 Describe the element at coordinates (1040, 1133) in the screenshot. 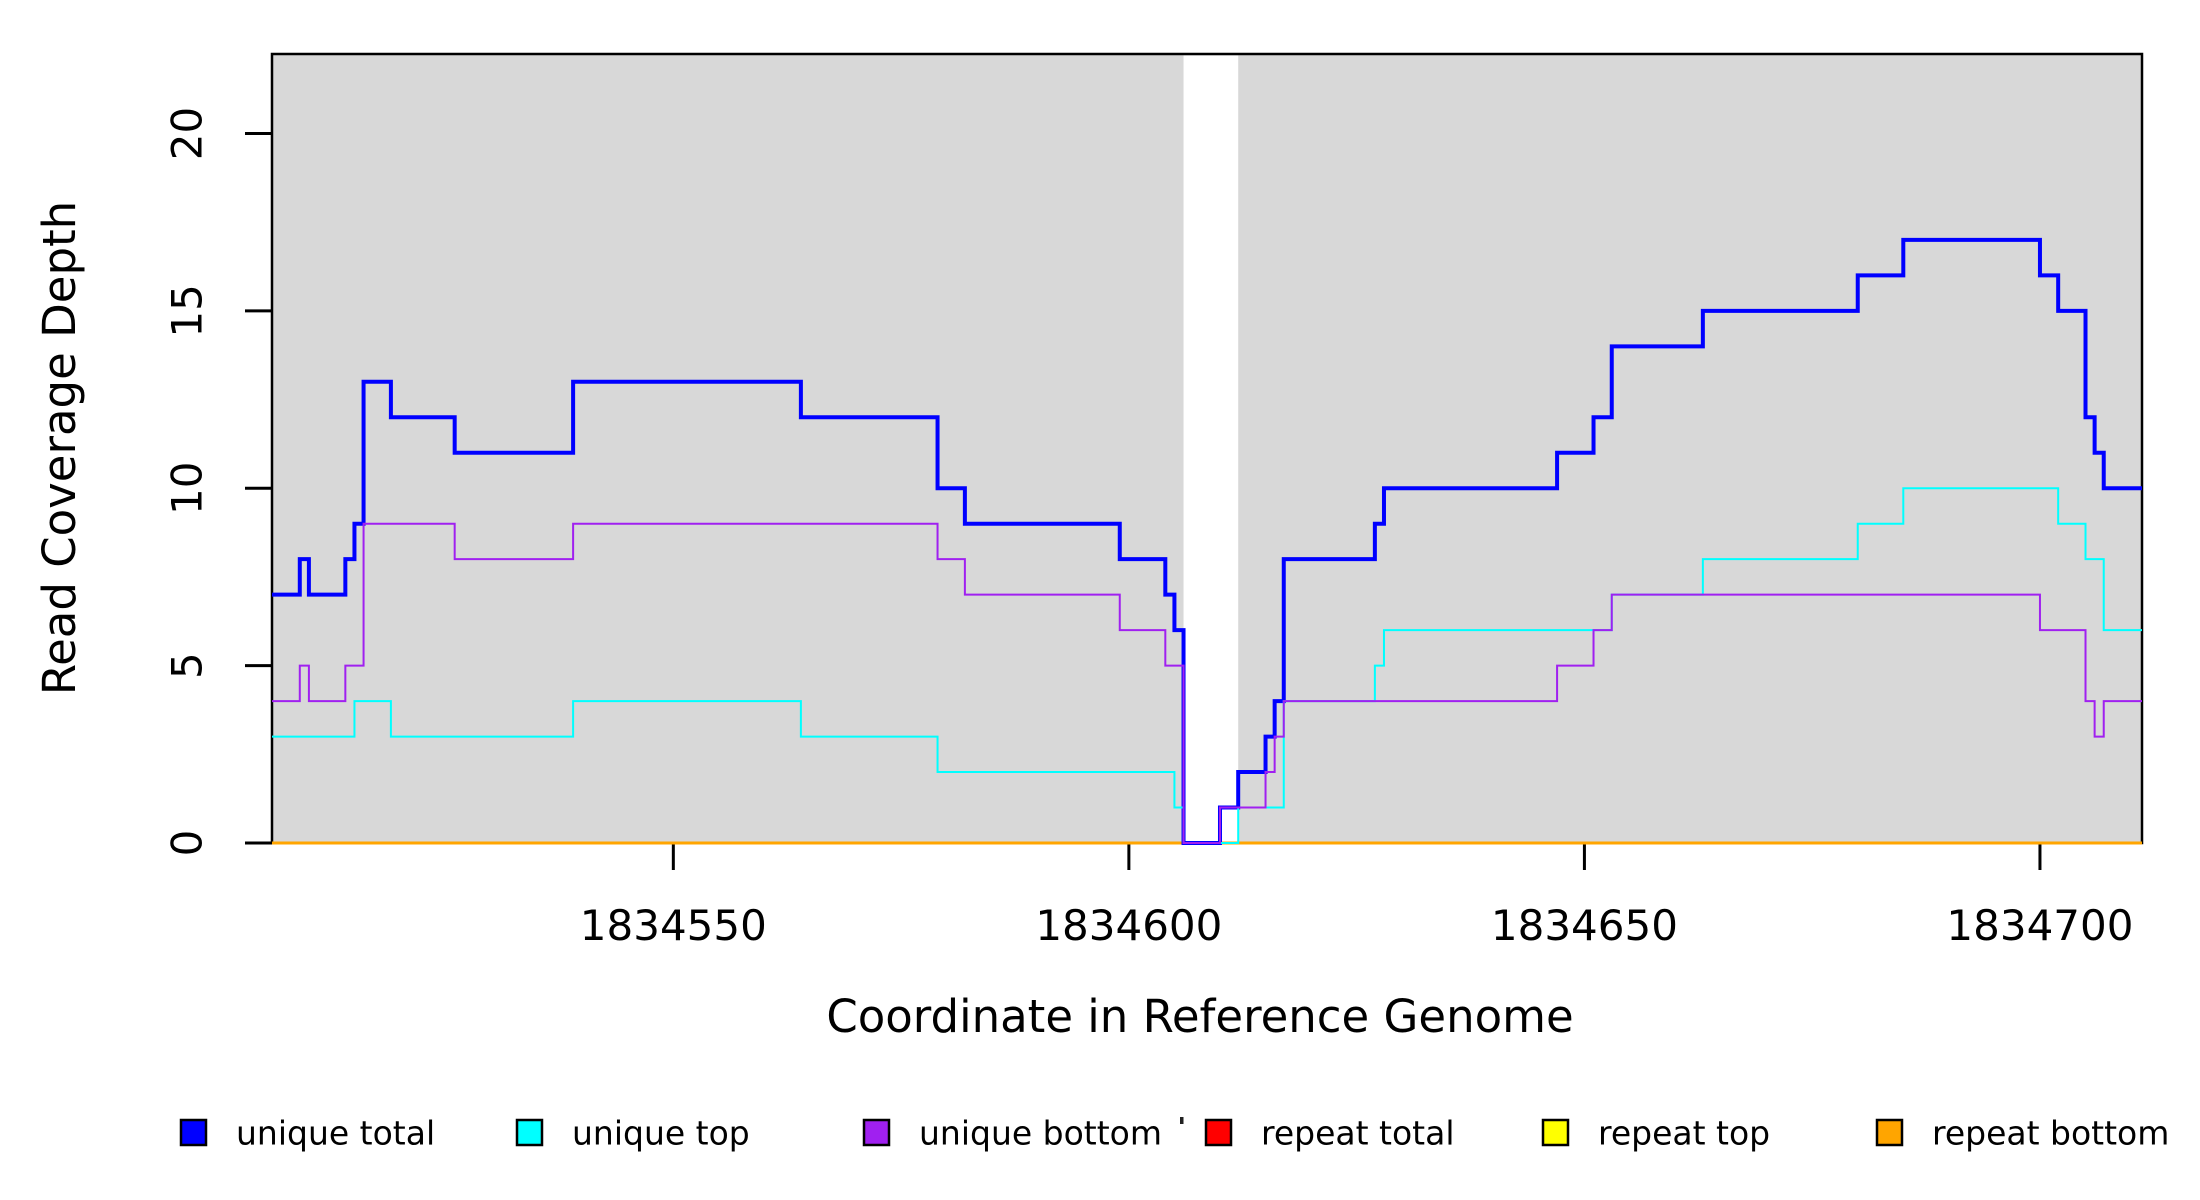

I see `legend-item-label: unique bottom` at that location.